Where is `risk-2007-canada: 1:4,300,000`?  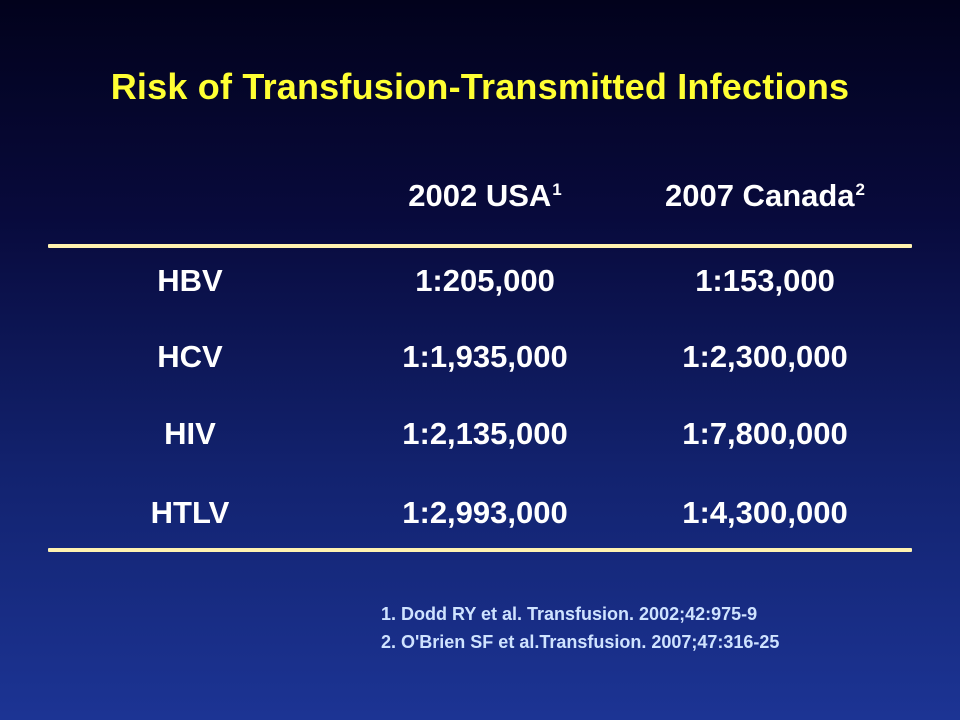
risk-2007-canada: 1:4,300,000 is located at coordinates (765, 512).